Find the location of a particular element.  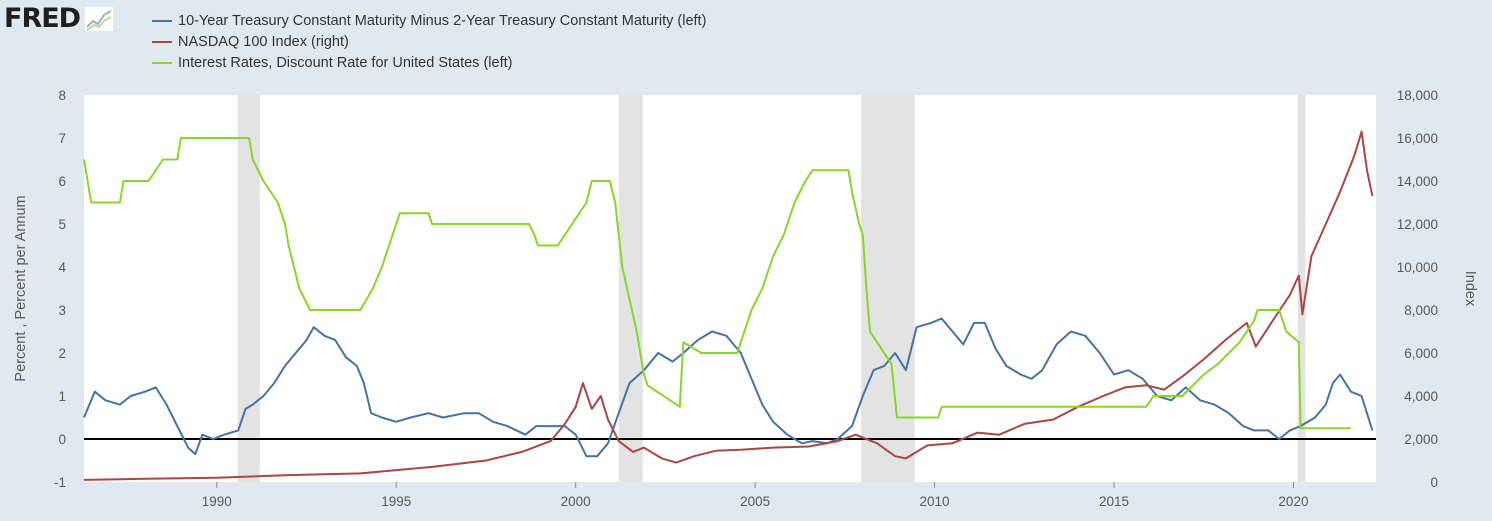

y-tick-label-left-8: 7 is located at coordinates (62, 138).